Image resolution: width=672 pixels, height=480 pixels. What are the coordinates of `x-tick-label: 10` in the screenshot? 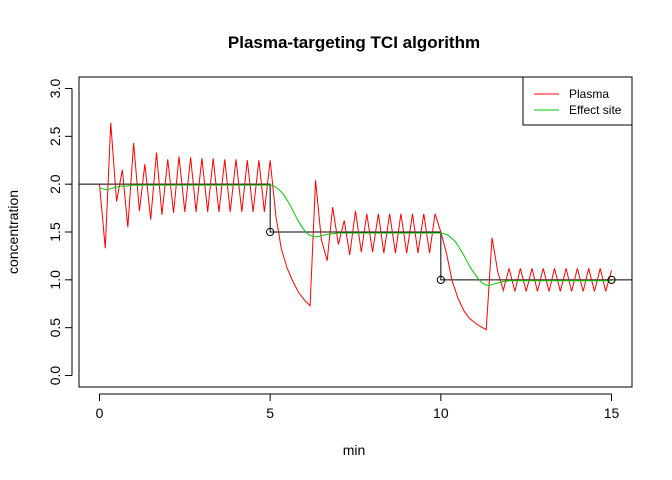 It's located at (441, 413).